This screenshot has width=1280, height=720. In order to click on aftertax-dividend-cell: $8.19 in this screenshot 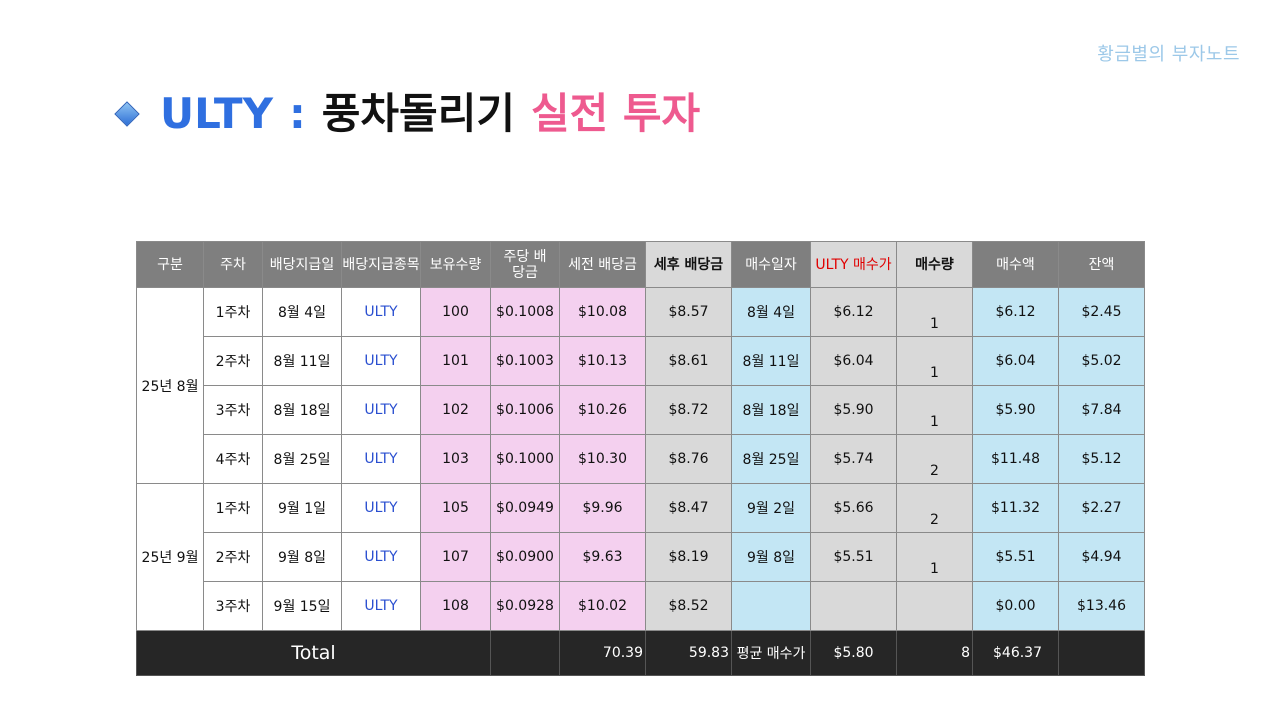, I will do `click(688, 557)`.